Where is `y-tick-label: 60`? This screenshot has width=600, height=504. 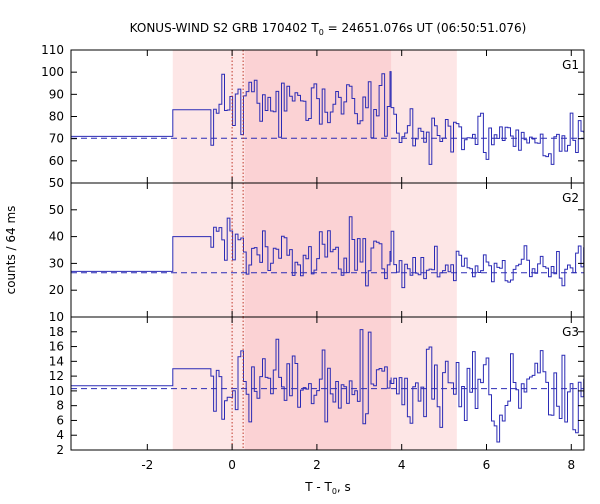 y-tick-label: 60 is located at coordinates (56, 161).